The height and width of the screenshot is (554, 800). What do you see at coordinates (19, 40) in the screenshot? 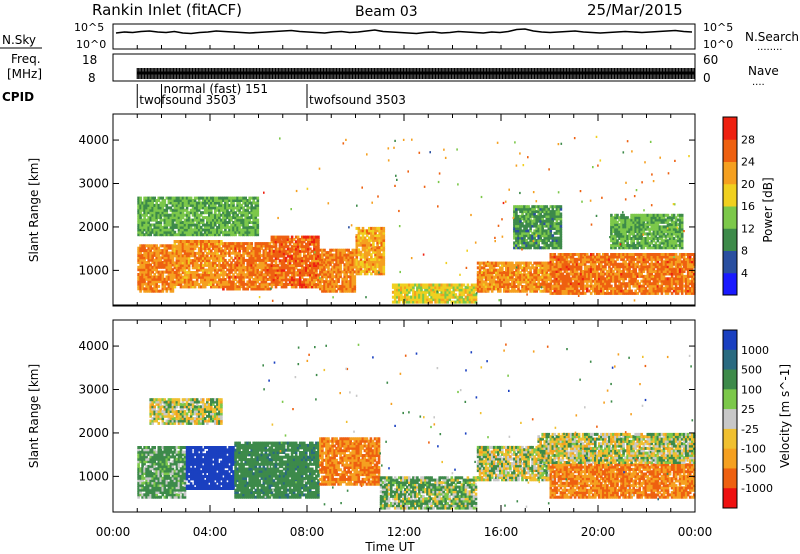
I see `noise-left-label: N.Sky` at bounding box center [19, 40].